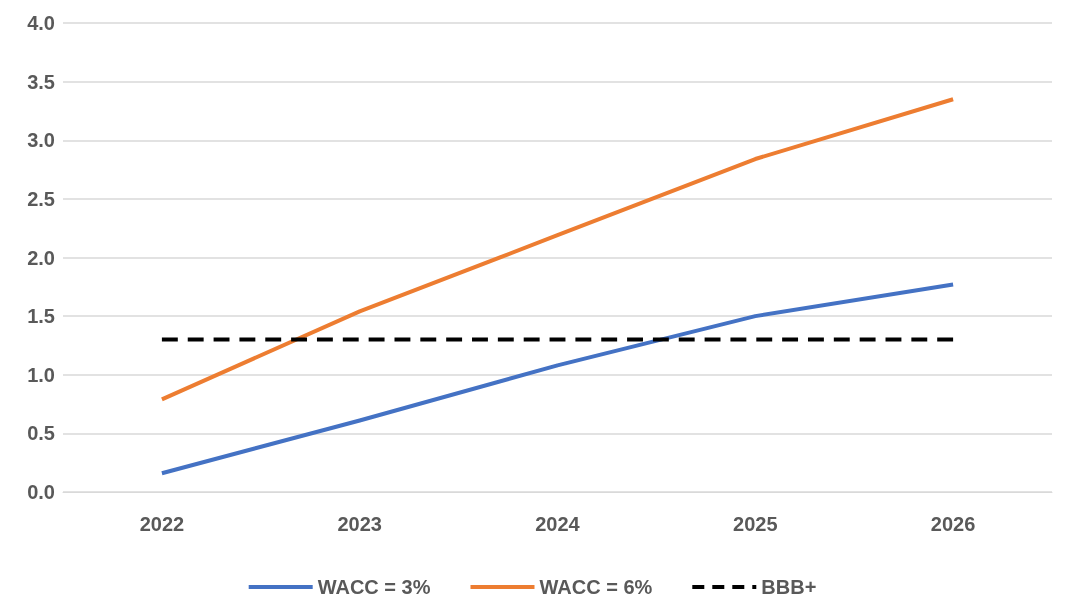 Image resolution: width=1065 pixels, height=610 pixels. I want to click on x-tick-label: 2024, so click(558, 524).